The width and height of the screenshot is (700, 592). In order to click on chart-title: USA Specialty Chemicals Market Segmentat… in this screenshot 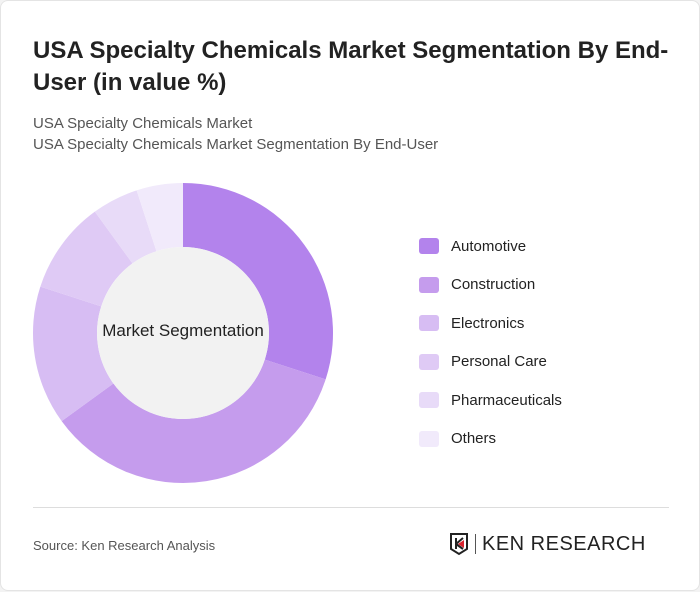, I will do `click(351, 66)`.